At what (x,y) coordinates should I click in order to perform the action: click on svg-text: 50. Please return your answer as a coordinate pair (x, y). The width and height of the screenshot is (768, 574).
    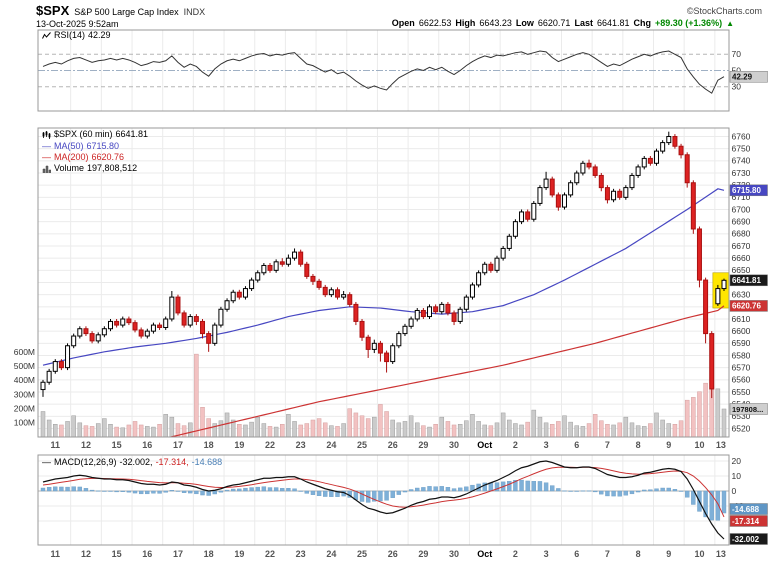
    Looking at the image, I should click on (737, 70).